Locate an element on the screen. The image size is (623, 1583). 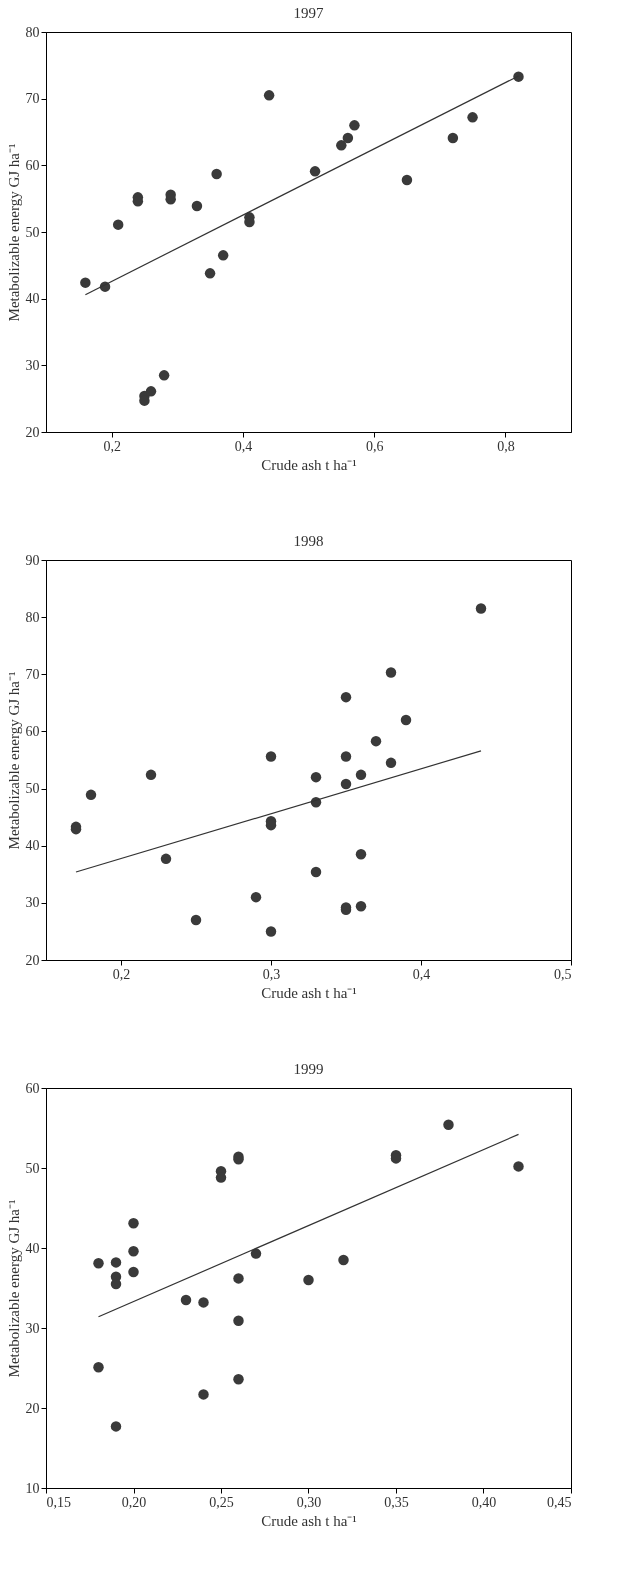
x-tick-label: 0,8 is located at coordinates (506, 446).